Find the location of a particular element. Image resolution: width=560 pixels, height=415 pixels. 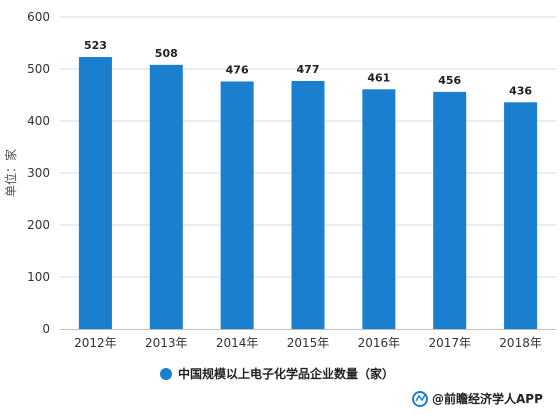

data-label: 436 is located at coordinates (520, 90).